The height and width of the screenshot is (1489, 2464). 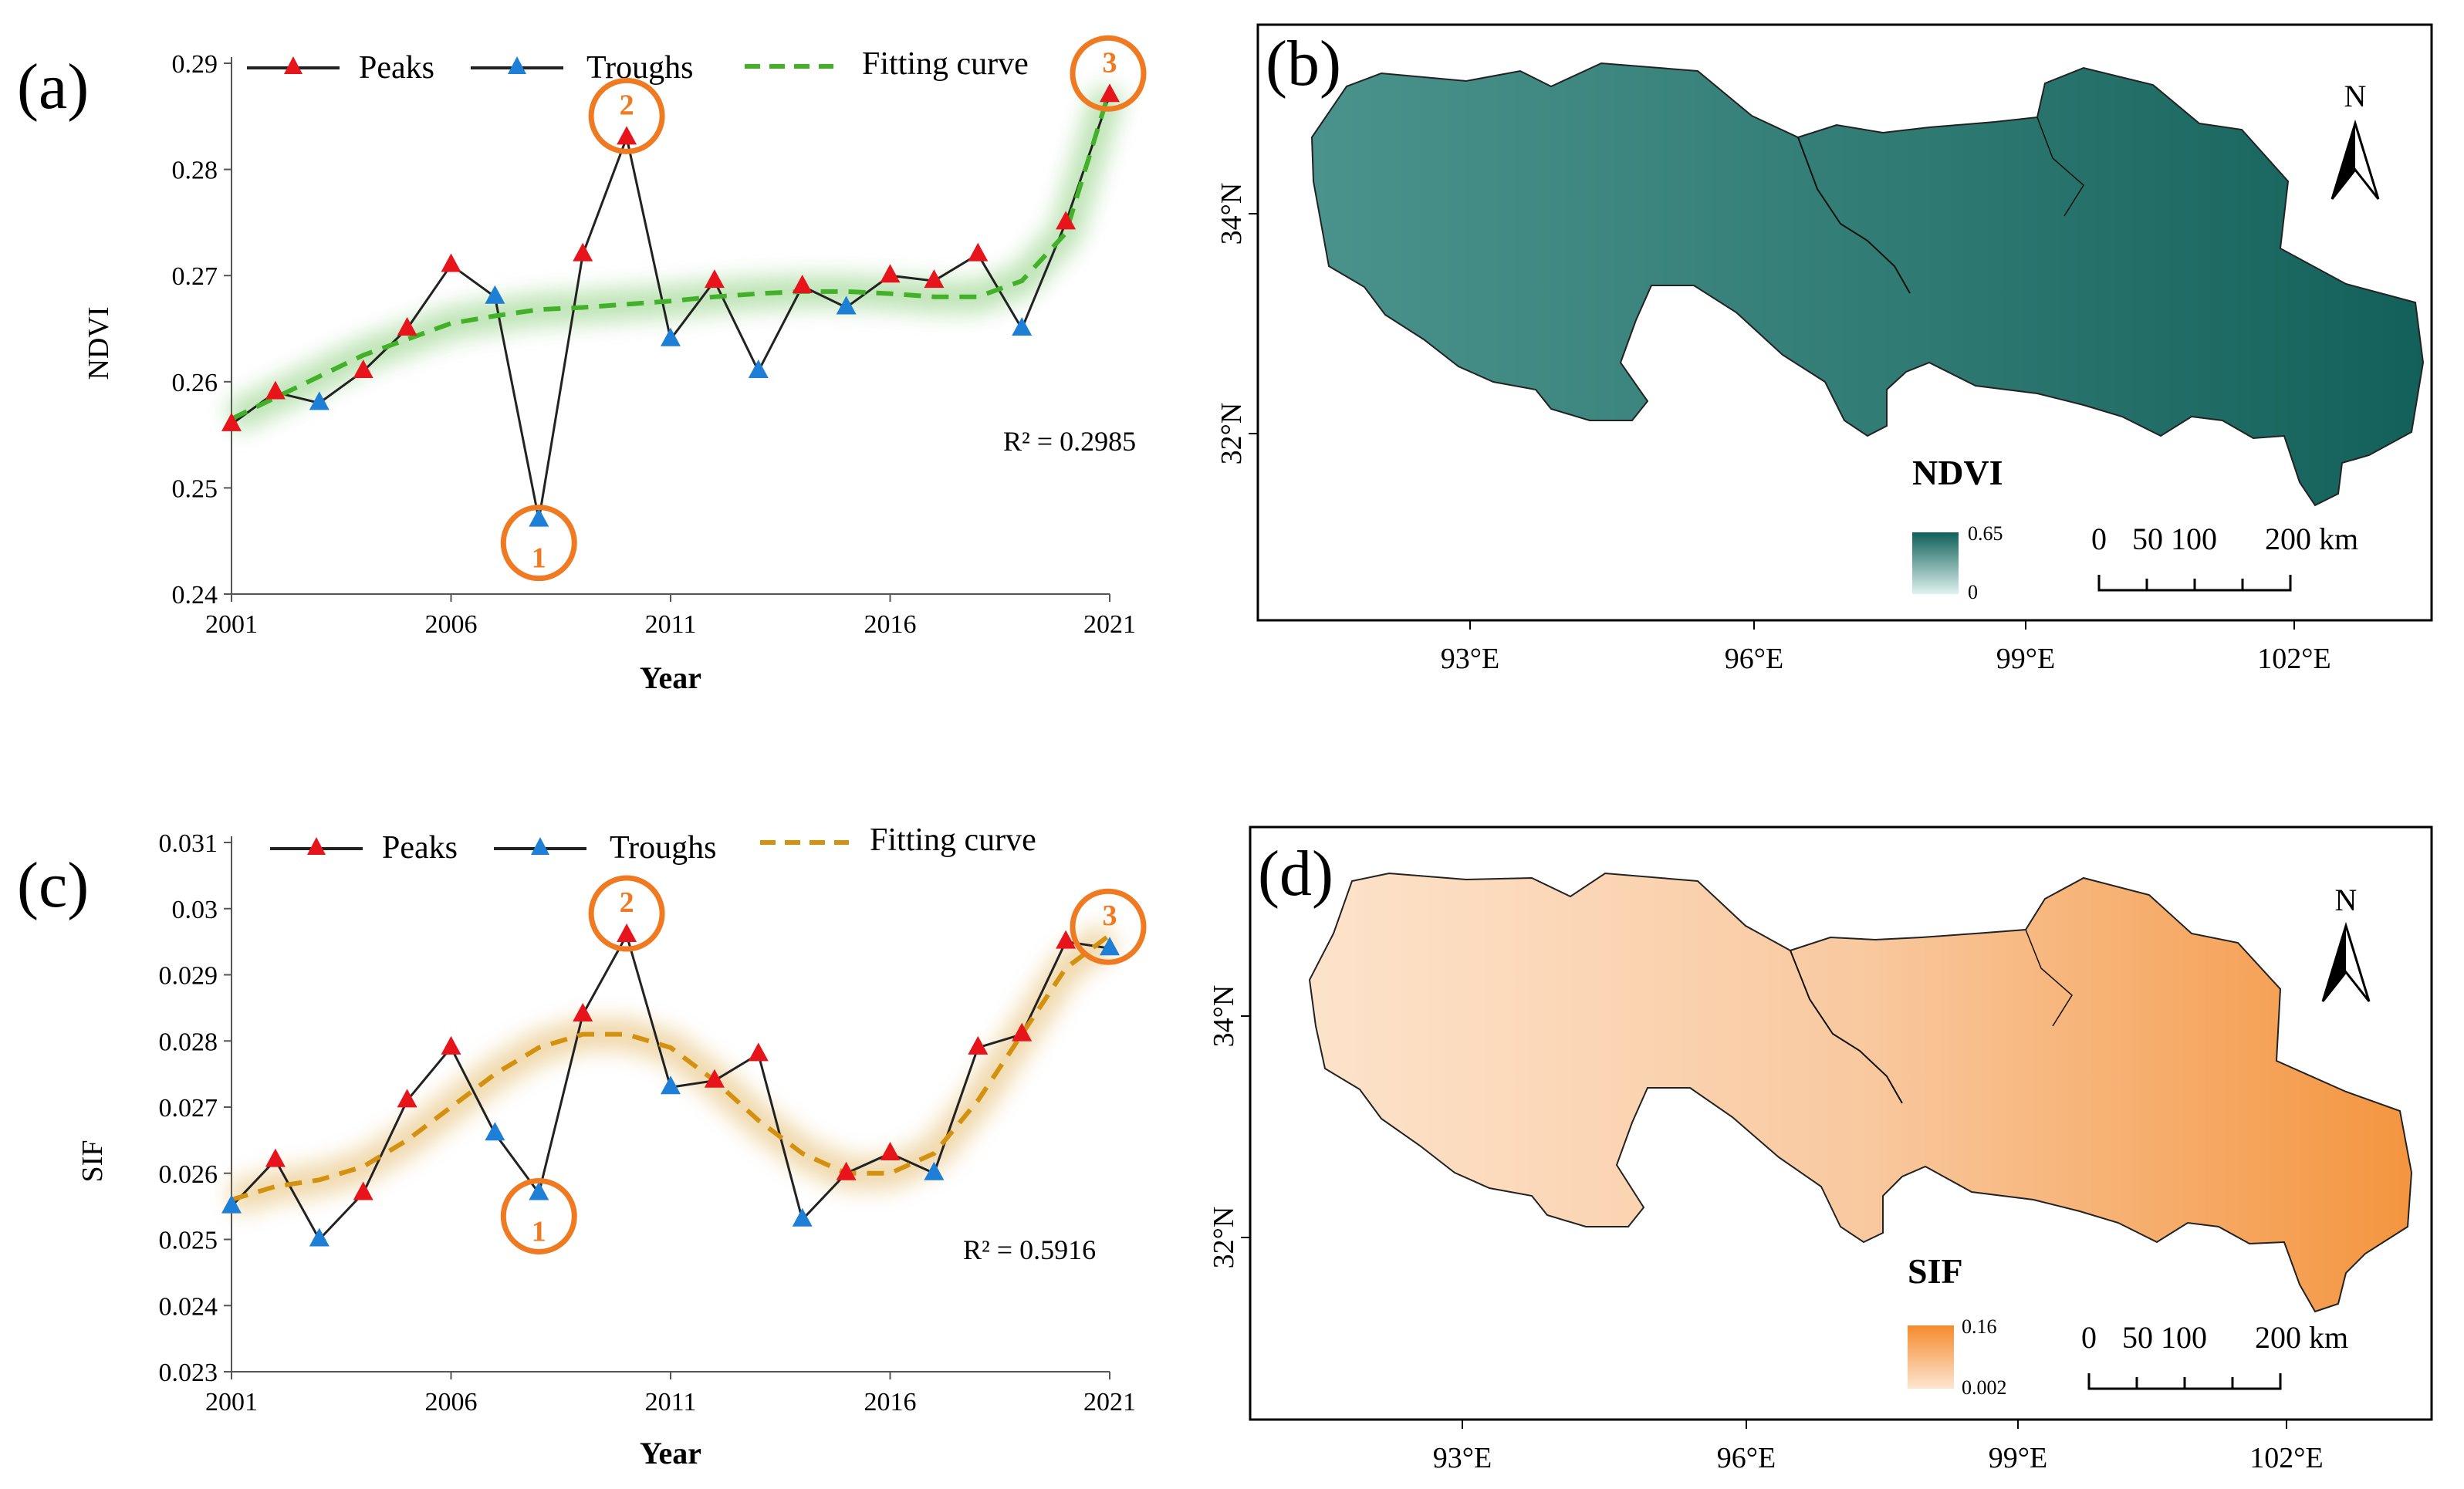 I want to click on x-tick-label: 2016, so click(x=890, y=1402).